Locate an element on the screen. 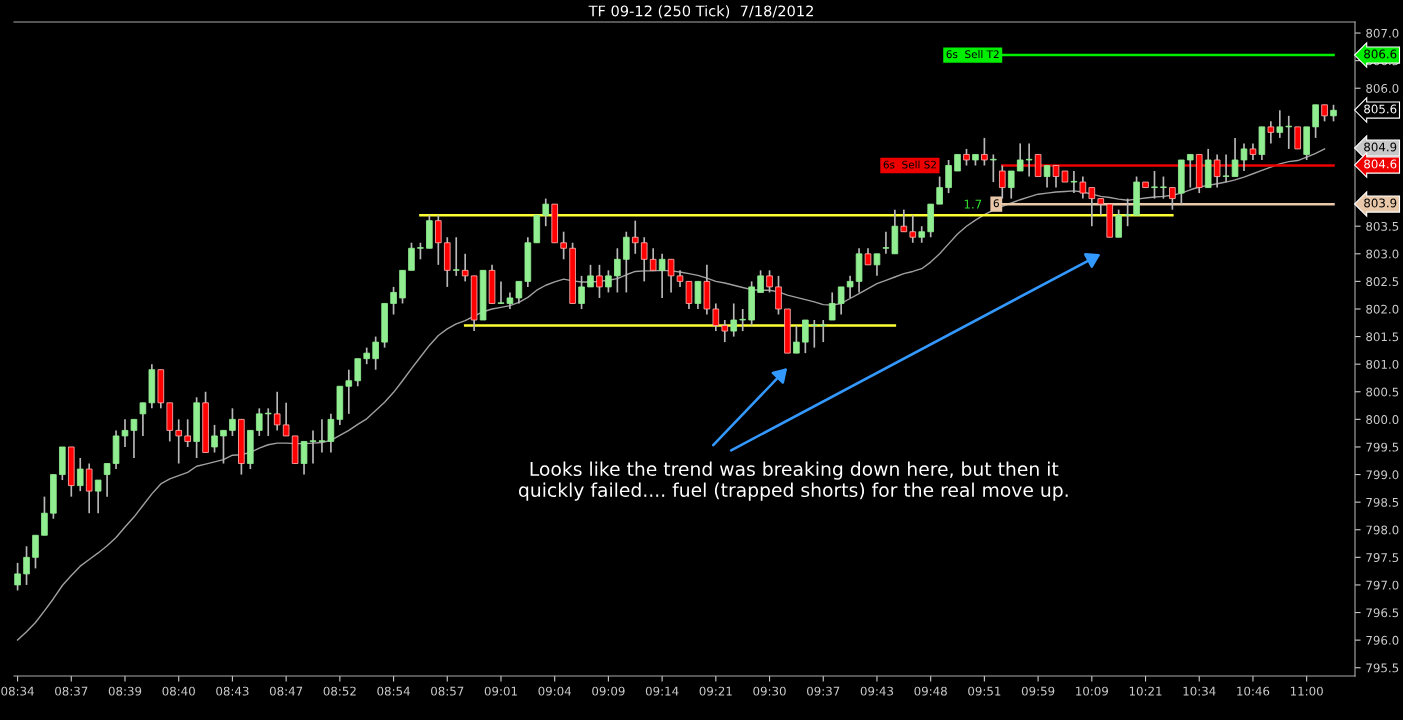  y-tick-label: 801.5 is located at coordinates (1382, 337).